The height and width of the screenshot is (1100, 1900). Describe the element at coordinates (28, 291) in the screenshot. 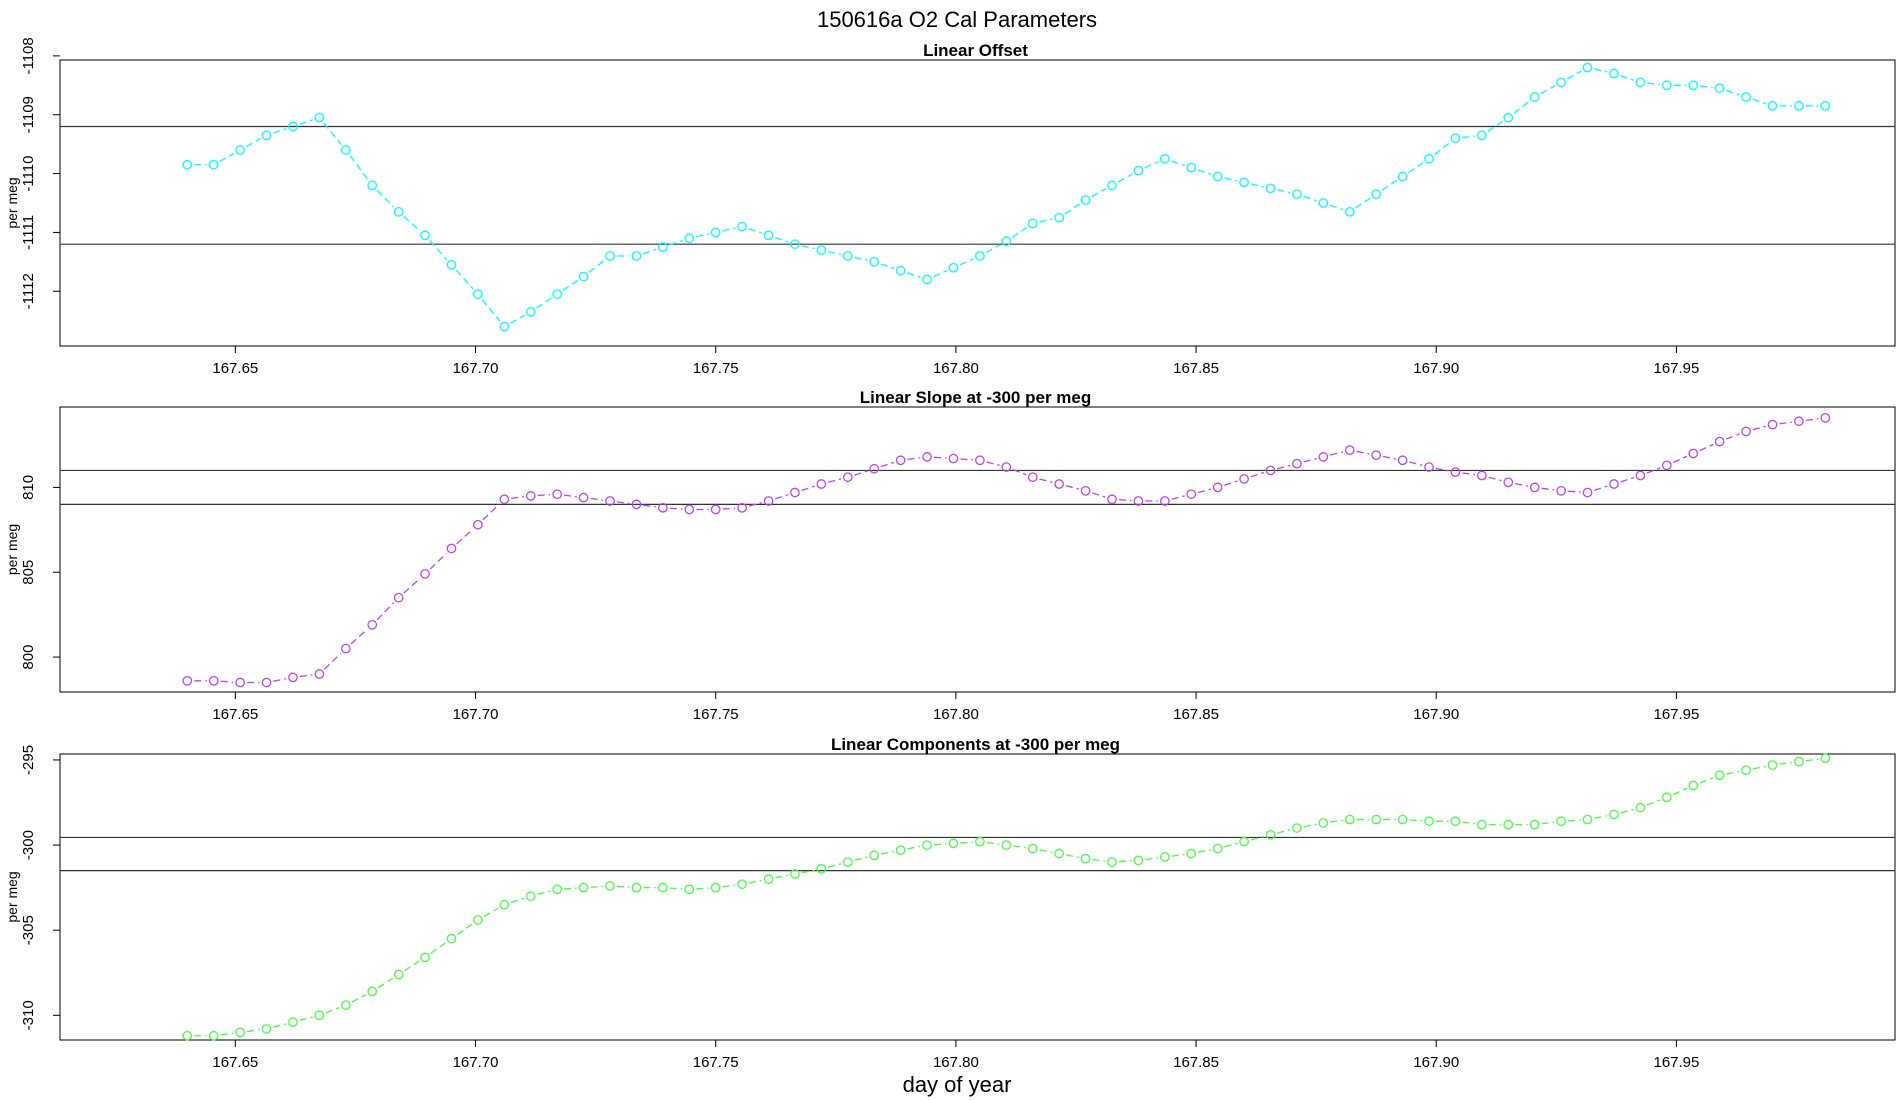

I see `y-tick-label: -1112` at that location.